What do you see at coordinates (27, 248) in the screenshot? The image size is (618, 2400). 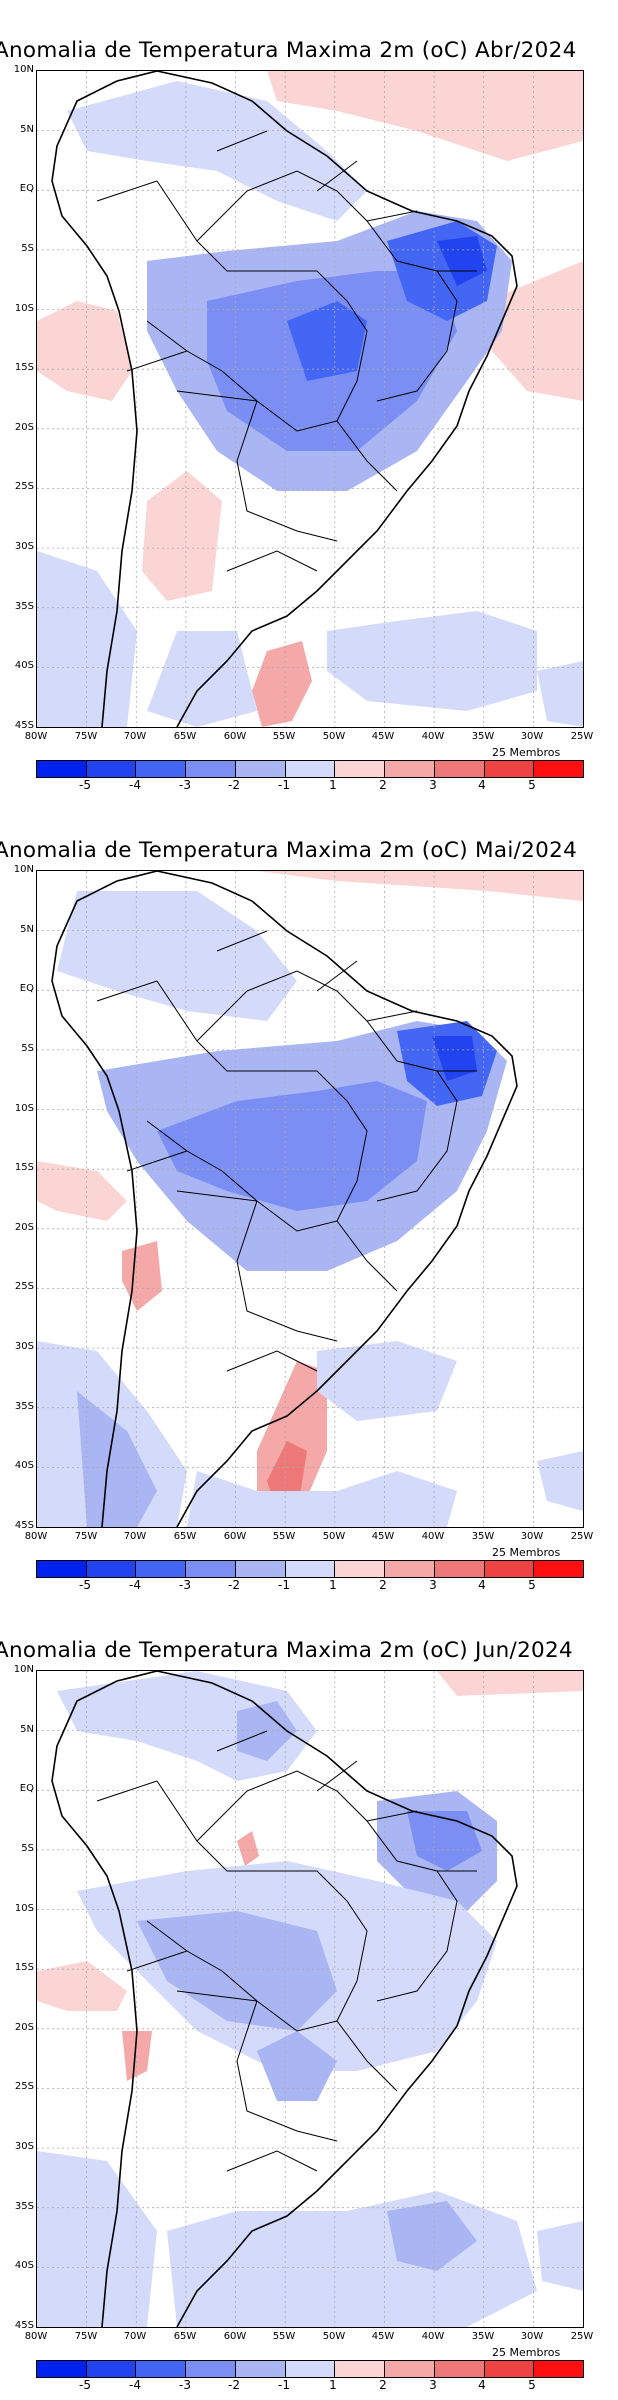 I see `lat-label: 5S` at bounding box center [27, 248].